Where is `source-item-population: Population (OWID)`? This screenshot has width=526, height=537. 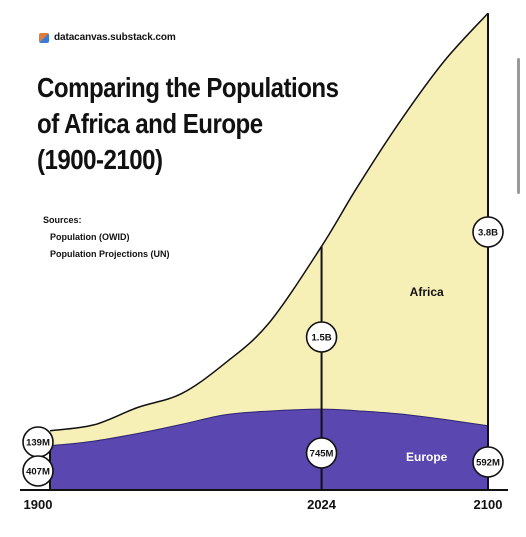
source-item-population: Population (OWID) is located at coordinates (90, 237).